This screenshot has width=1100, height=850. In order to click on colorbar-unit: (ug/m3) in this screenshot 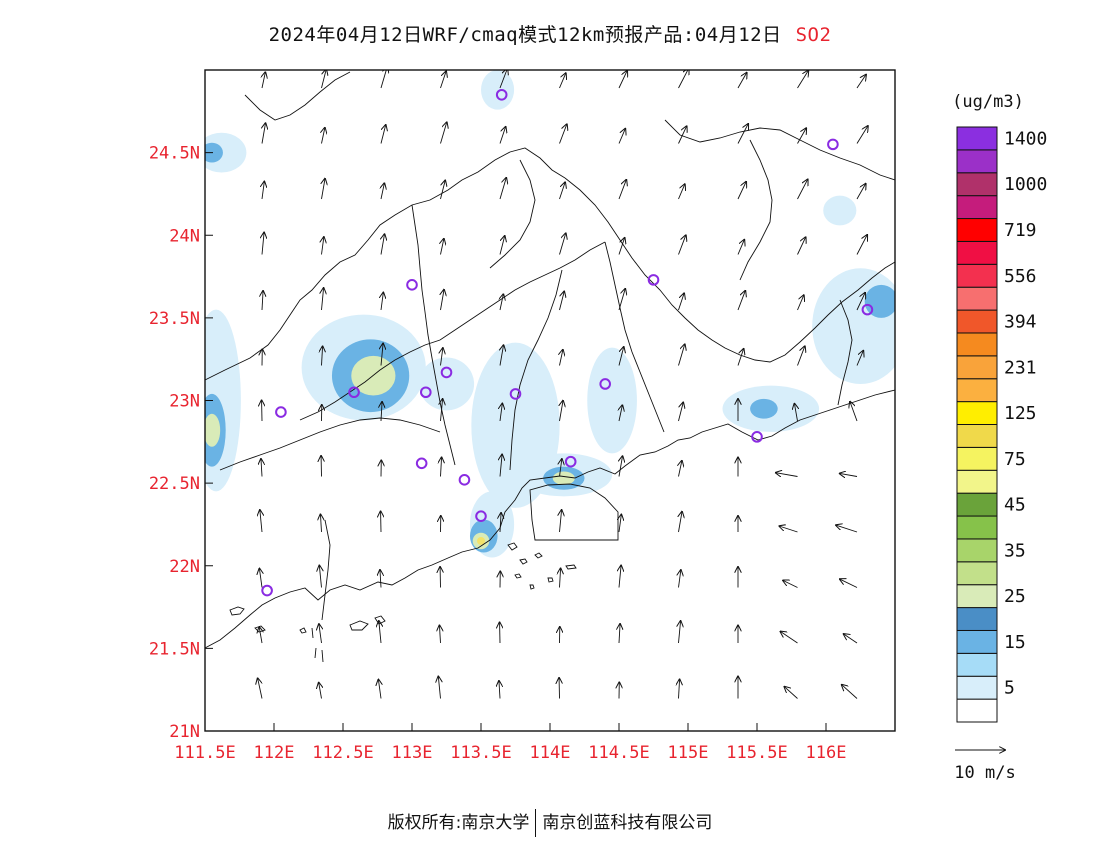, I will do `click(988, 102)`.